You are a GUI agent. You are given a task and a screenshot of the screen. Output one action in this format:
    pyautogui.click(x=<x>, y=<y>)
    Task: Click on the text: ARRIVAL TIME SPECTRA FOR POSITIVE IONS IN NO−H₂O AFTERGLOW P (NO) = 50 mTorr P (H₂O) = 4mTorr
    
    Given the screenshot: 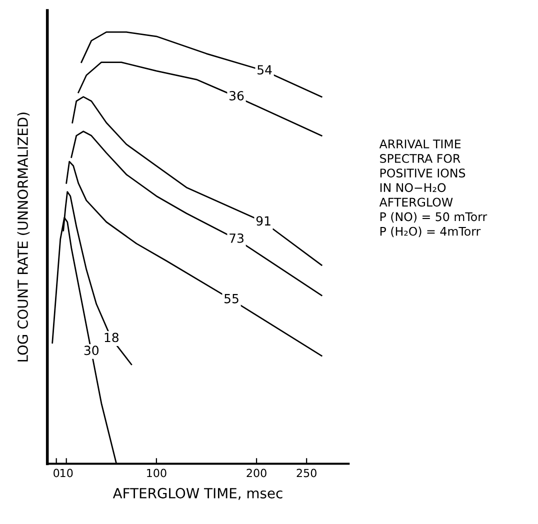 What is the action you would take?
    pyautogui.click(x=433, y=189)
    